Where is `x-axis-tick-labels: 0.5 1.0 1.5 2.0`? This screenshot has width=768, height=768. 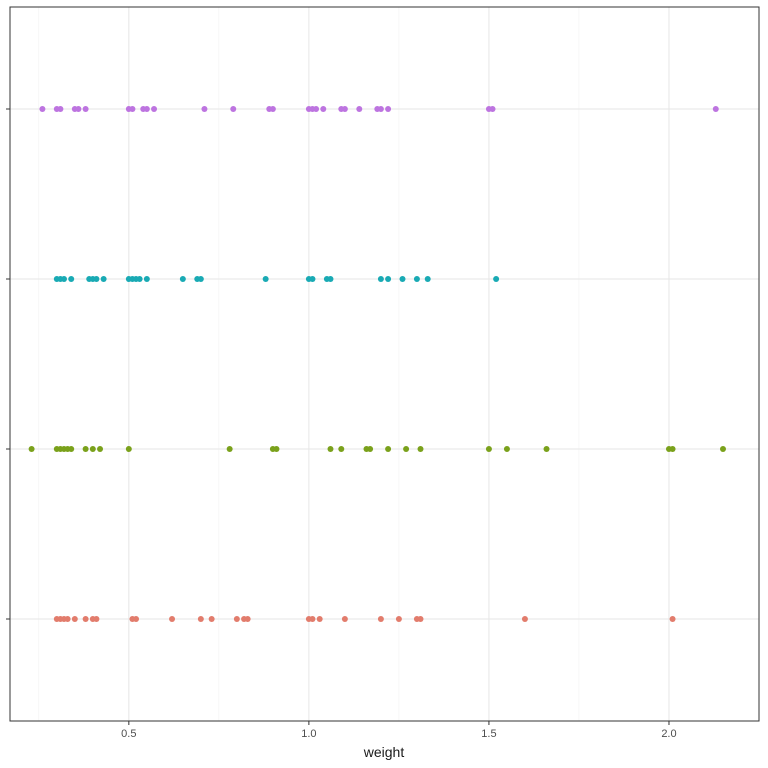 x-axis-tick-labels: 0.5 1.0 1.5 2.0 is located at coordinates (398, 734).